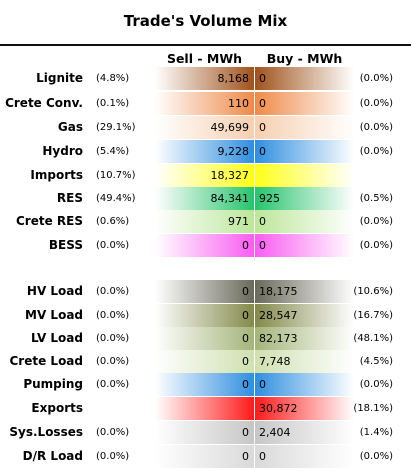 Image resolution: width=411 pixels, height=471 pixels. What do you see at coordinates (205, 21) in the screenshot?
I see `chart-title: Trade's Volume Mix` at bounding box center [205, 21].